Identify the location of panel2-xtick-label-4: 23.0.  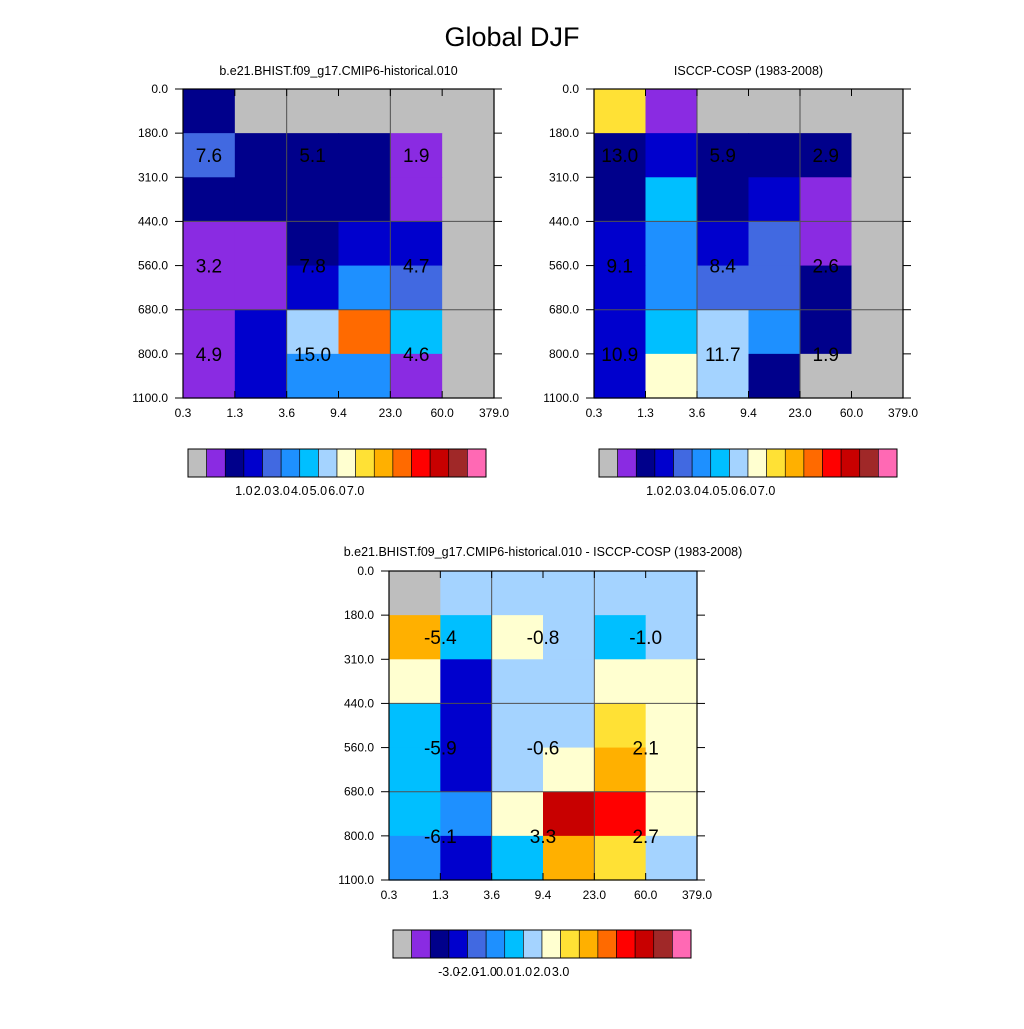
(800, 413).